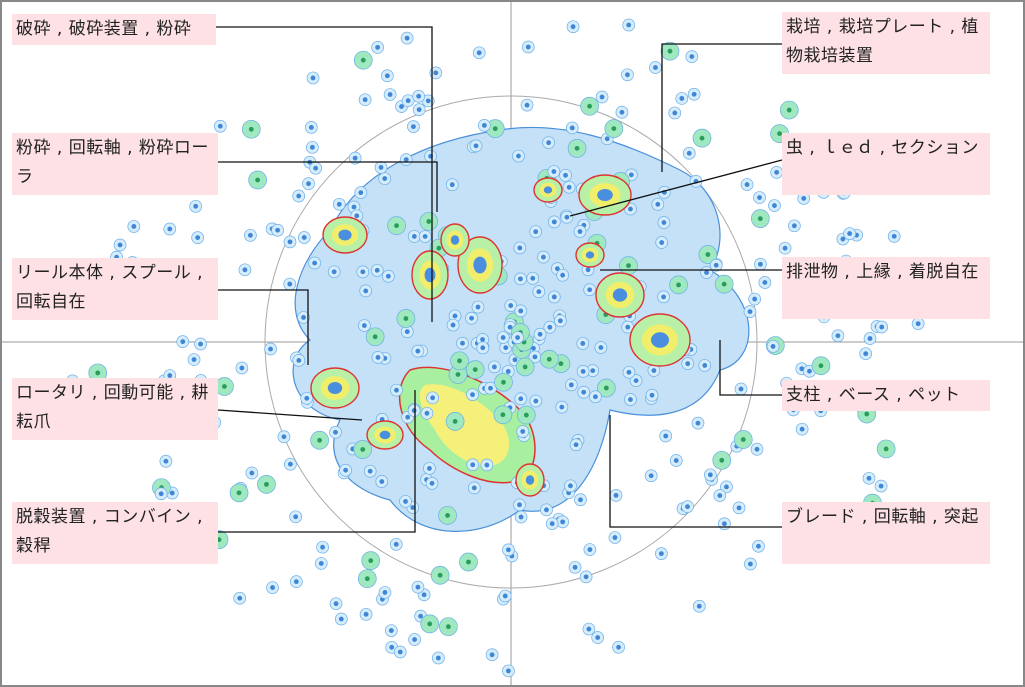 This screenshot has height=687, width=1025. I want to click on leader-line, so click(721, 107).